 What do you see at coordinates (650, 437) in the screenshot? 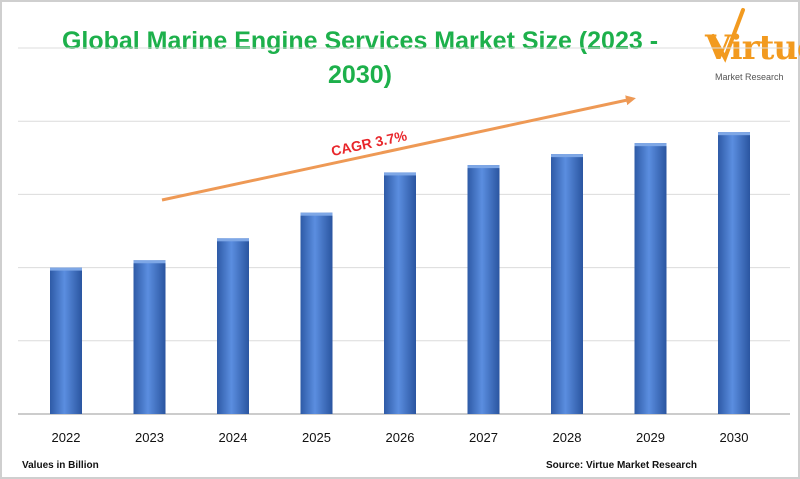
I see `x-tick-2029: 2029` at bounding box center [650, 437].